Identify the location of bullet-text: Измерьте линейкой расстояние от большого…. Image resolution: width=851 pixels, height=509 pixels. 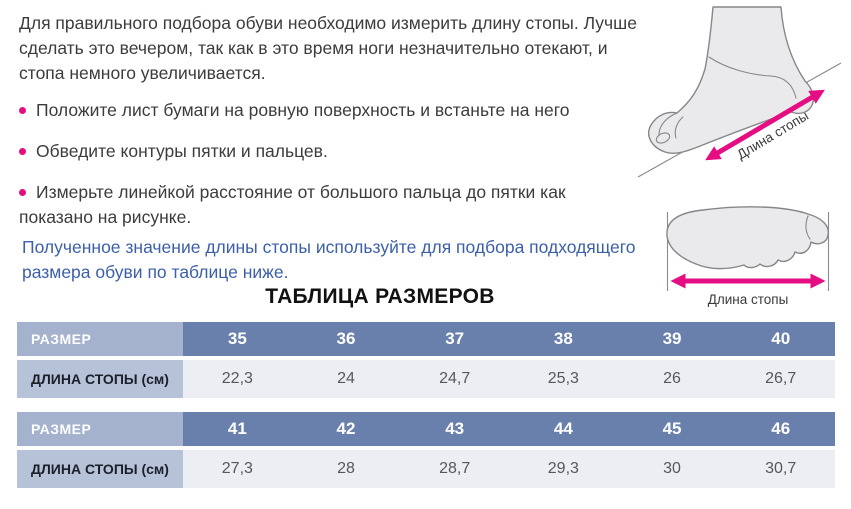
(292, 204).